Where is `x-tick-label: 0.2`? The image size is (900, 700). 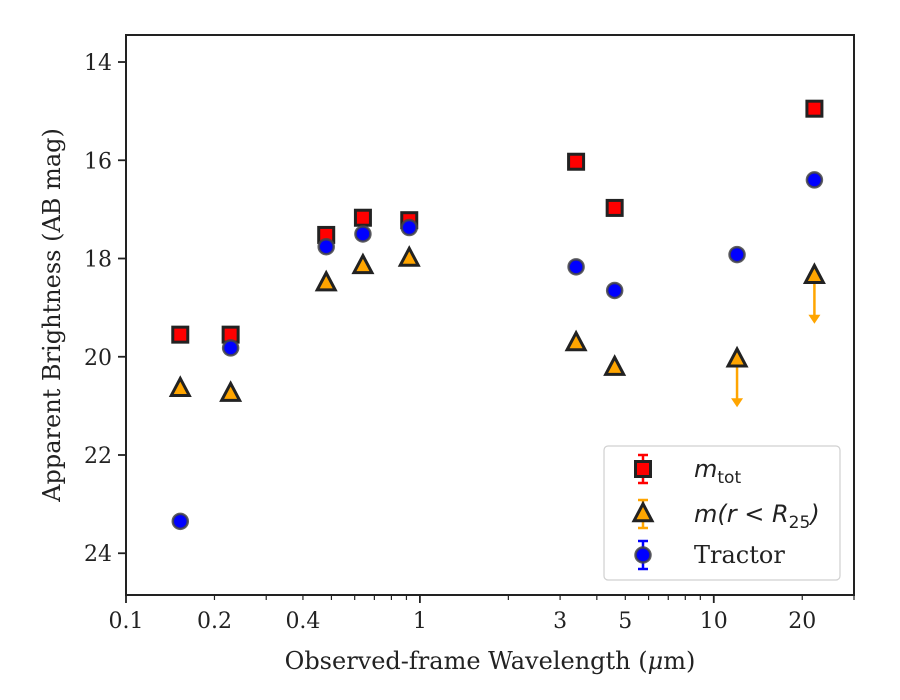
x-tick-label: 0.2 is located at coordinates (214, 621).